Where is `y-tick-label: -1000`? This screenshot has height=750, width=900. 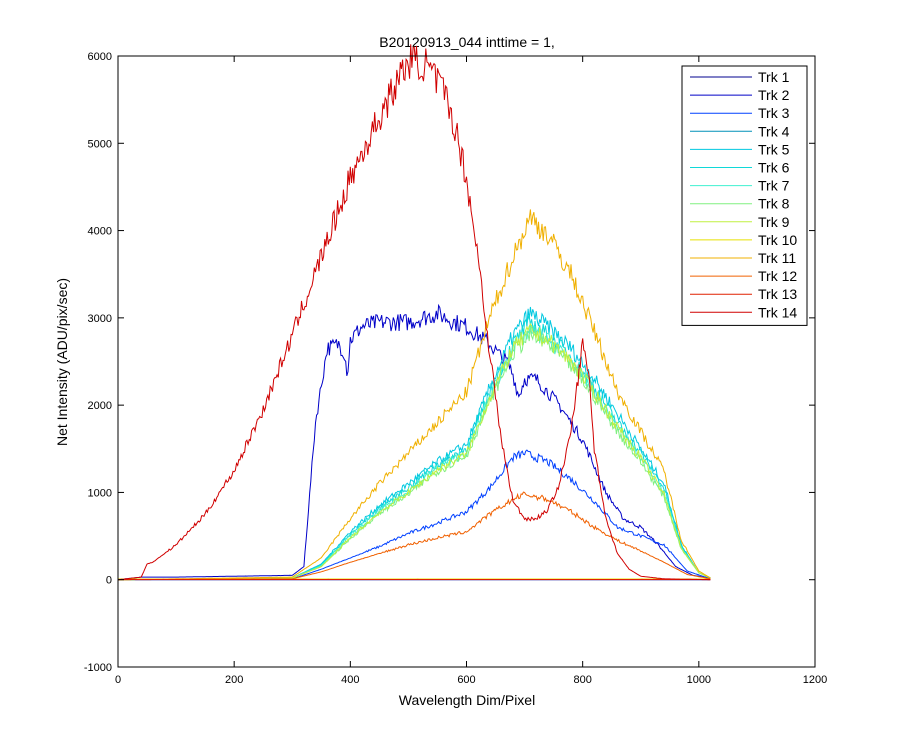
y-tick-label: -1000 is located at coordinates (98, 668).